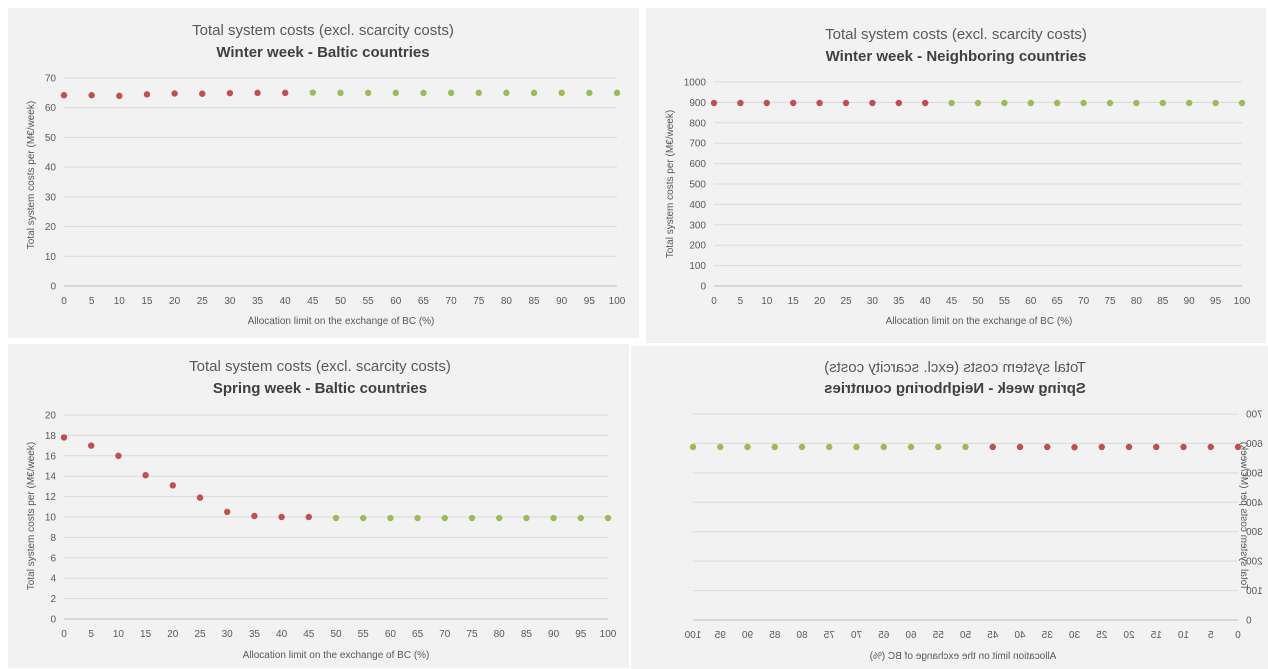 The height and width of the screenshot is (669, 1268). What do you see at coordinates (1254, 444) in the screenshot?
I see `y-tick-label: 600` at bounding box center [1254, 444].